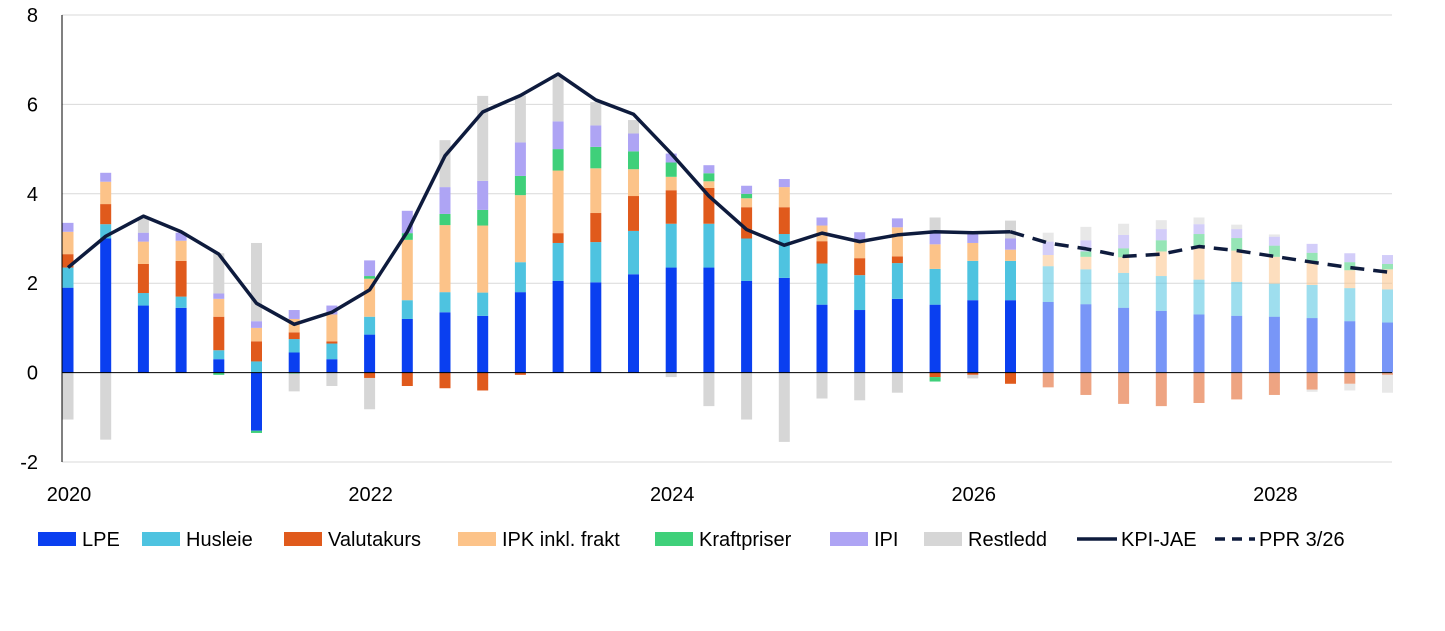  I want to click on legend-item: Valutakurs, so click(352, 540).